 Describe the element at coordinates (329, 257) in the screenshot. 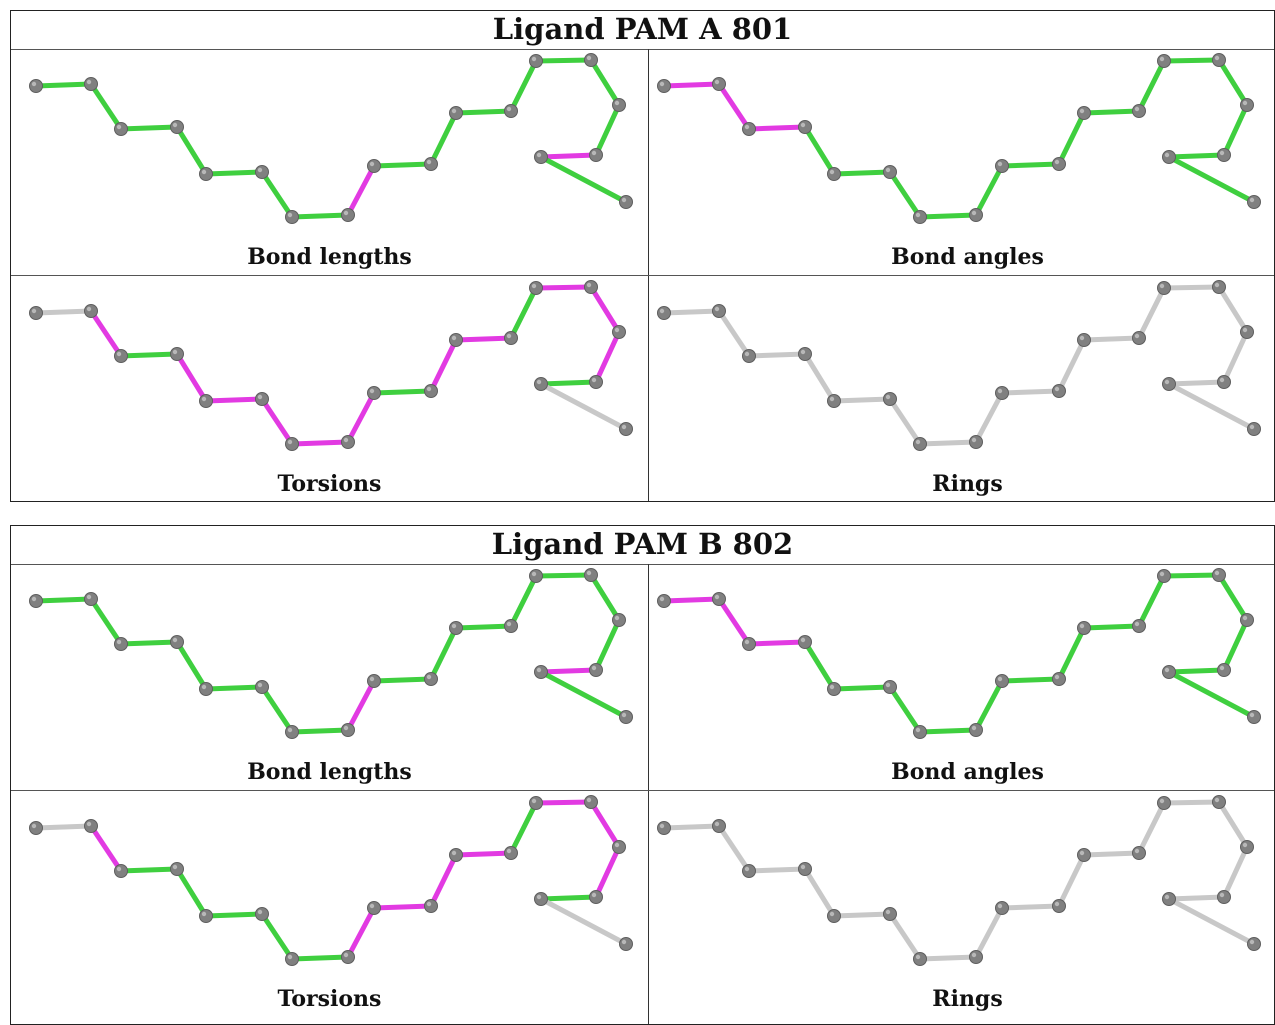

I see `panel-label: Bond lengths` at that location.